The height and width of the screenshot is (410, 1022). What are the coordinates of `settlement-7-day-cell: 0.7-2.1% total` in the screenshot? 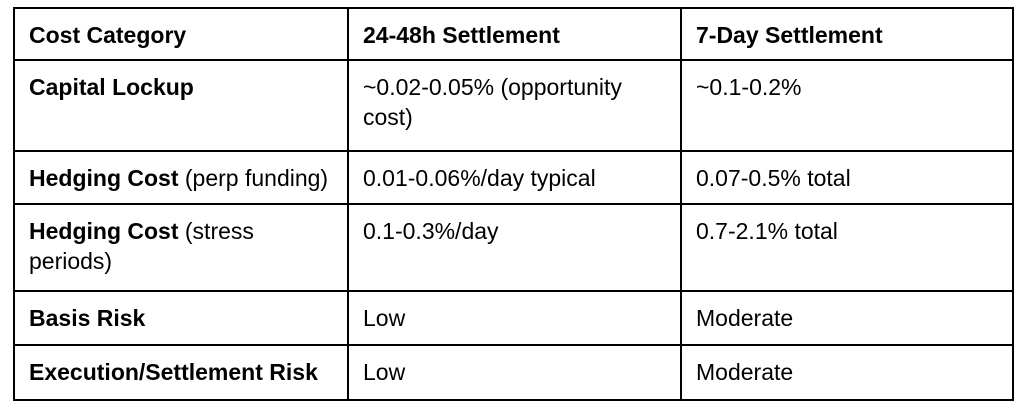 It's located at (847, 247).